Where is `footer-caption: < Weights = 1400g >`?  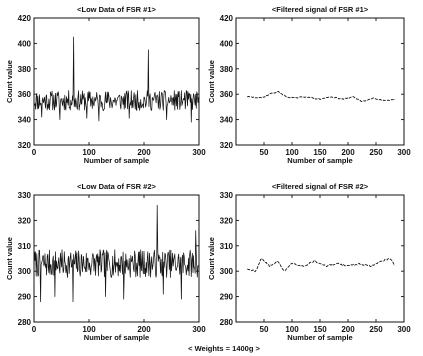
footer-caption: < Weights = 1400g > is located at coordinates (224, 348).